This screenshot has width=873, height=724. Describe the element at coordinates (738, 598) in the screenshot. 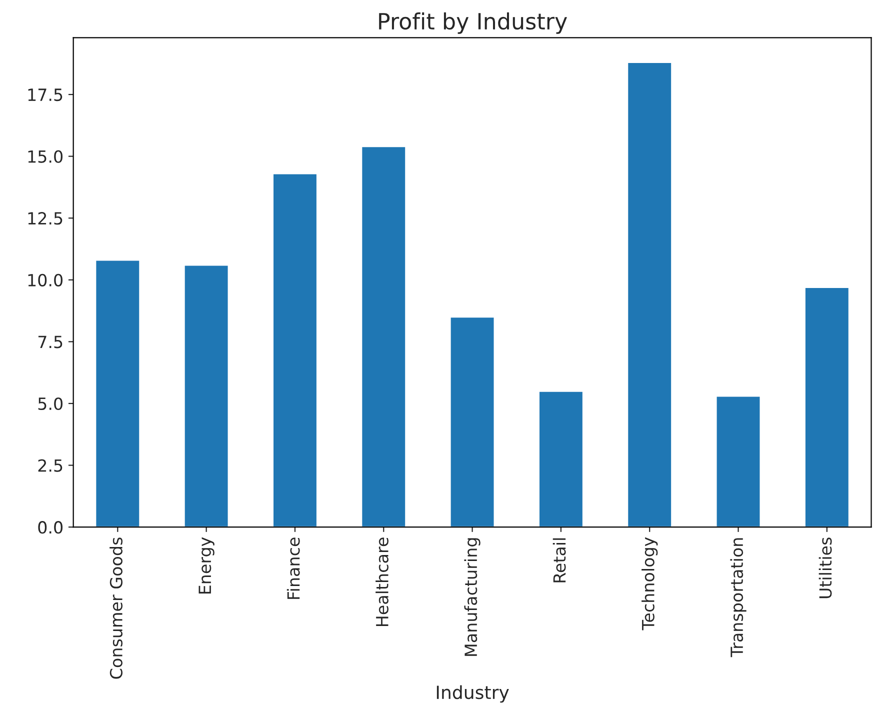

I see `x-tick-label: Transportation` at that location.